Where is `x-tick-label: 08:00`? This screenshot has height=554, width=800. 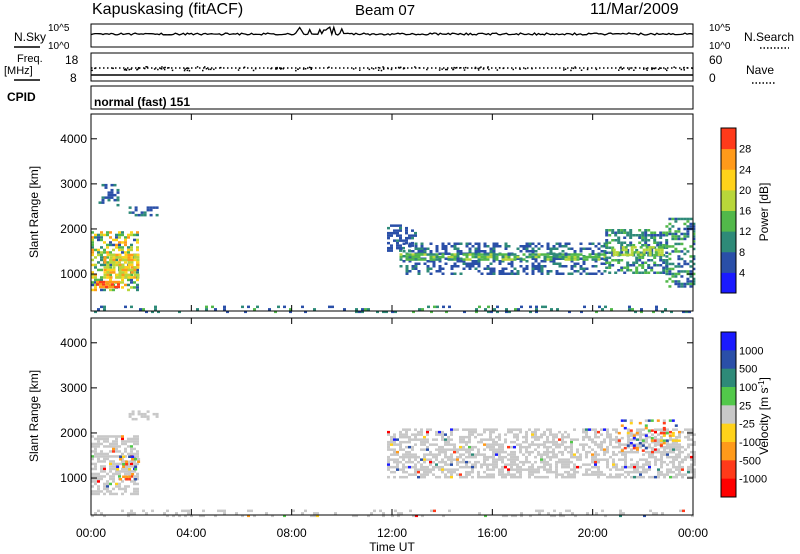
x-tick-label: 08:00 is located at coordinates (292, 533).